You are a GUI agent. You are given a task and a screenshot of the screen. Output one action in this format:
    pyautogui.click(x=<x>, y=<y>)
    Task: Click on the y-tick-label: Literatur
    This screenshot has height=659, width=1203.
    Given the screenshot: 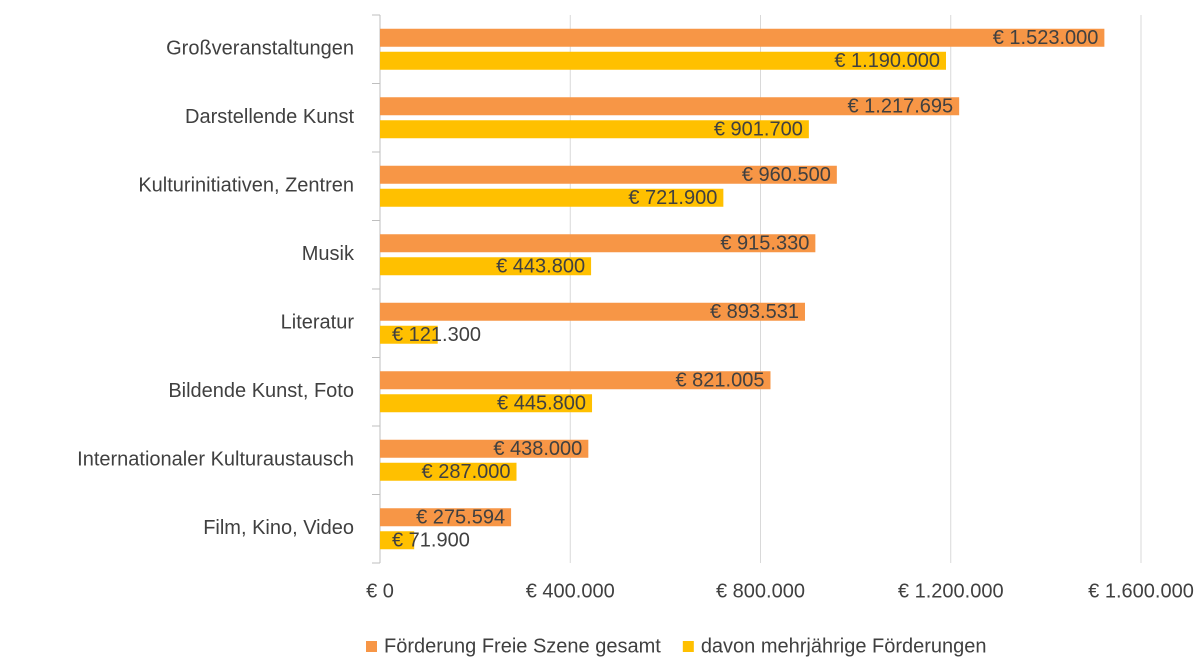 What is the action you would take?
    pyautogui.click(x=318, y=323)
    